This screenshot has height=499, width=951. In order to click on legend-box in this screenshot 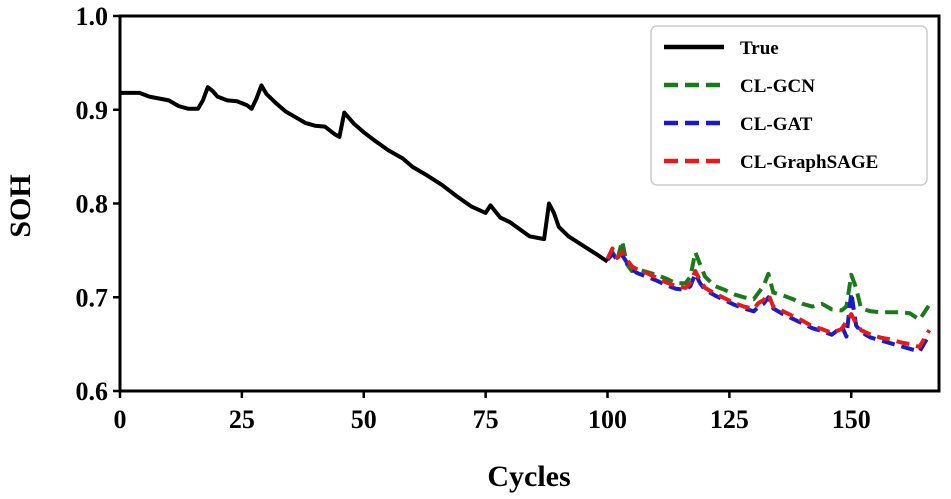, I will do `click(789, 105)`.